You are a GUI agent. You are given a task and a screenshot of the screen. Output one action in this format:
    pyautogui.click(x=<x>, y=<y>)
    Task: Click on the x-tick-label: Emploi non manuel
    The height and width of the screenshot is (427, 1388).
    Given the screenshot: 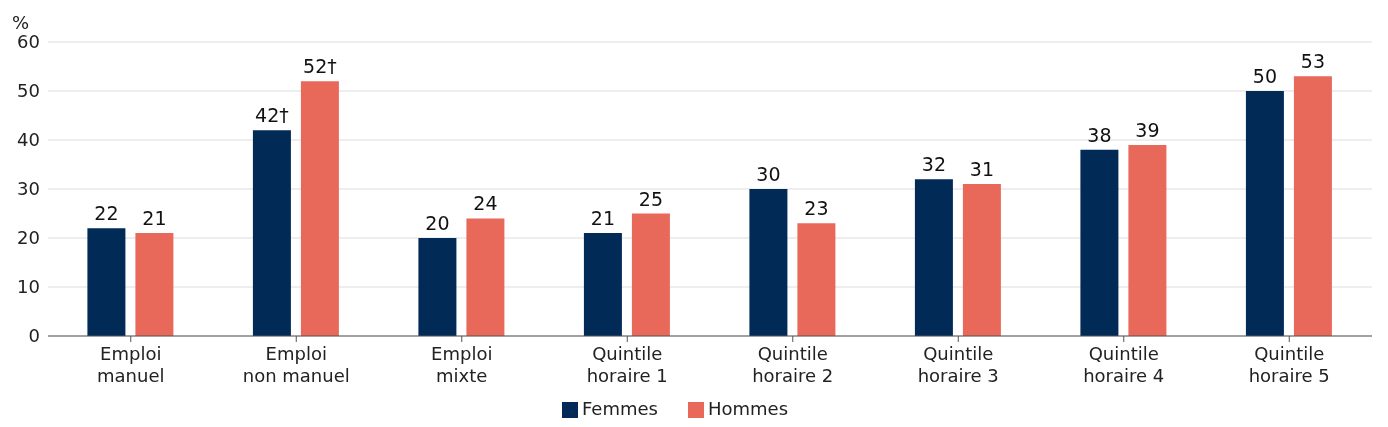 What is the action you would take?
    pyautogui.click(x=296, y=364)
    